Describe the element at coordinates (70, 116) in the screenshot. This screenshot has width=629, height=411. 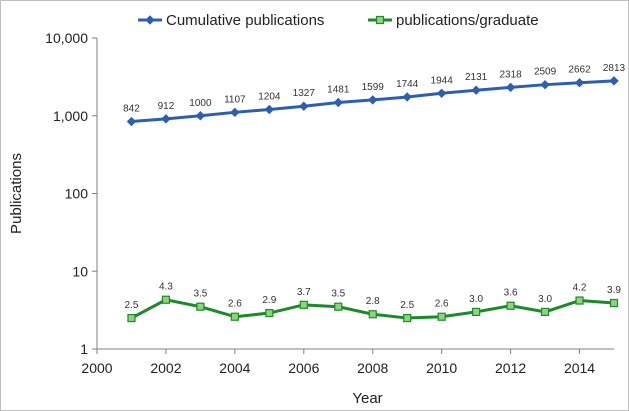
I see `y-tick-label: 1,000` at that location.